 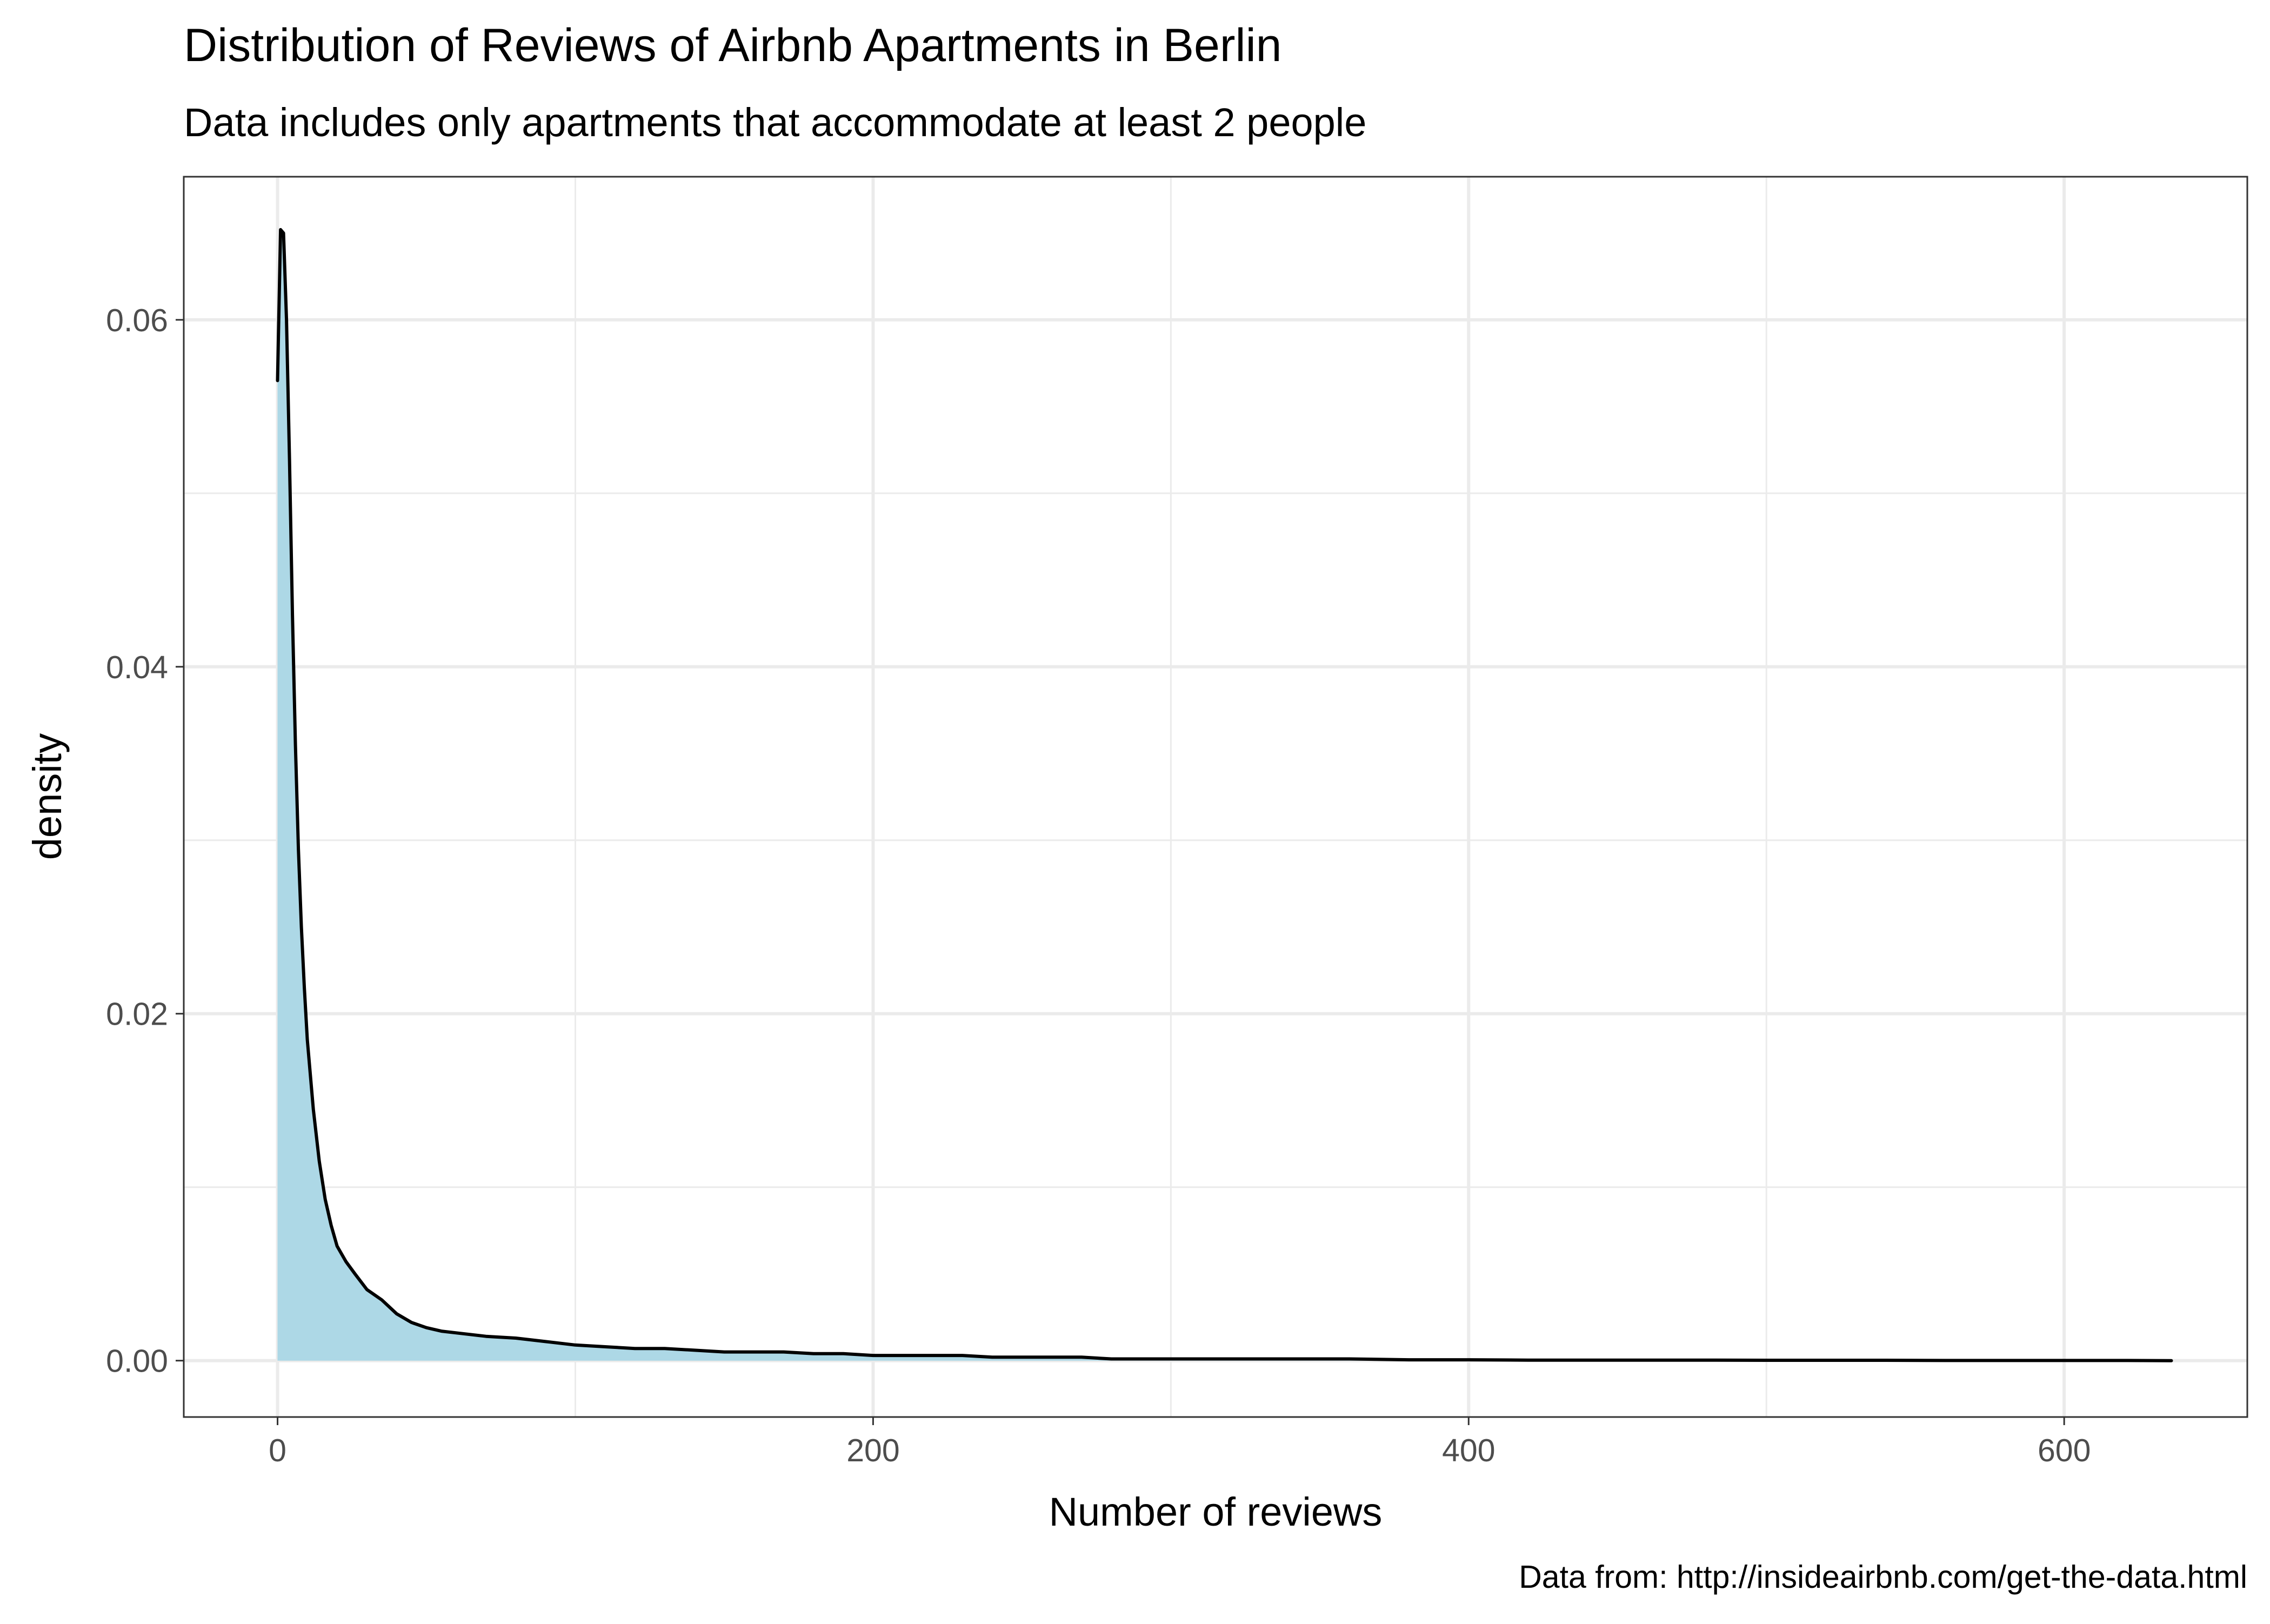 What do you see at coordinates (137, 320) in the screenshot?
I see `y-tick-label: 0.06` at bounding box center [137, 320].